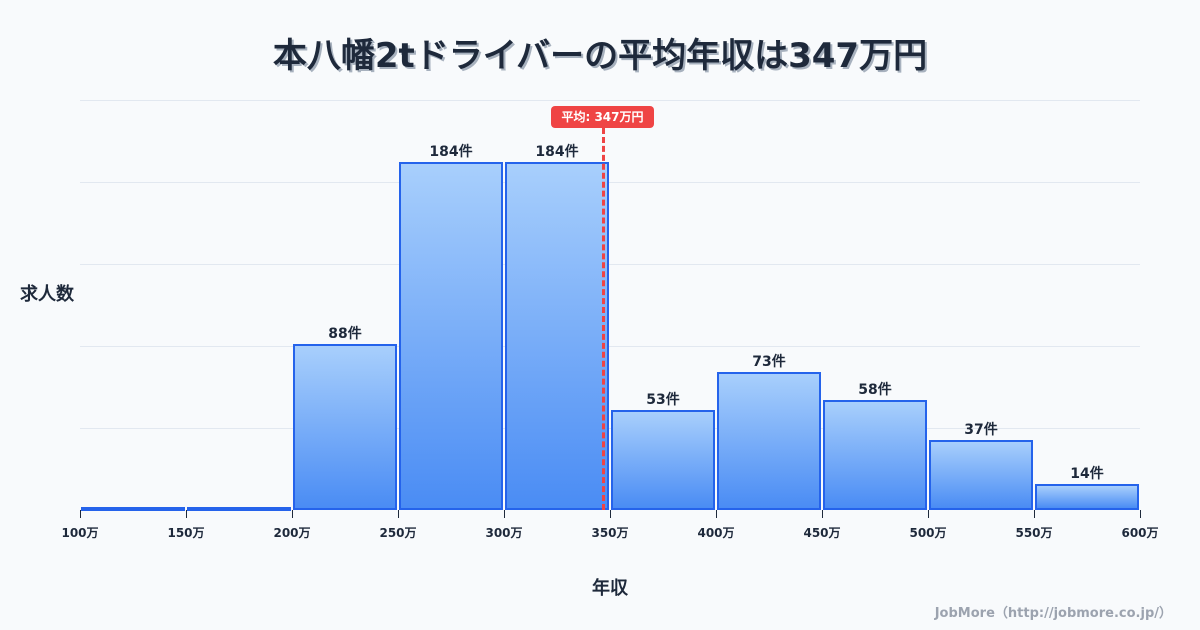 The image size is (1200, 630). Describe the element at coordinates (186, 533) in the screenshot. I see `x-tick-label: 150万` at that location.